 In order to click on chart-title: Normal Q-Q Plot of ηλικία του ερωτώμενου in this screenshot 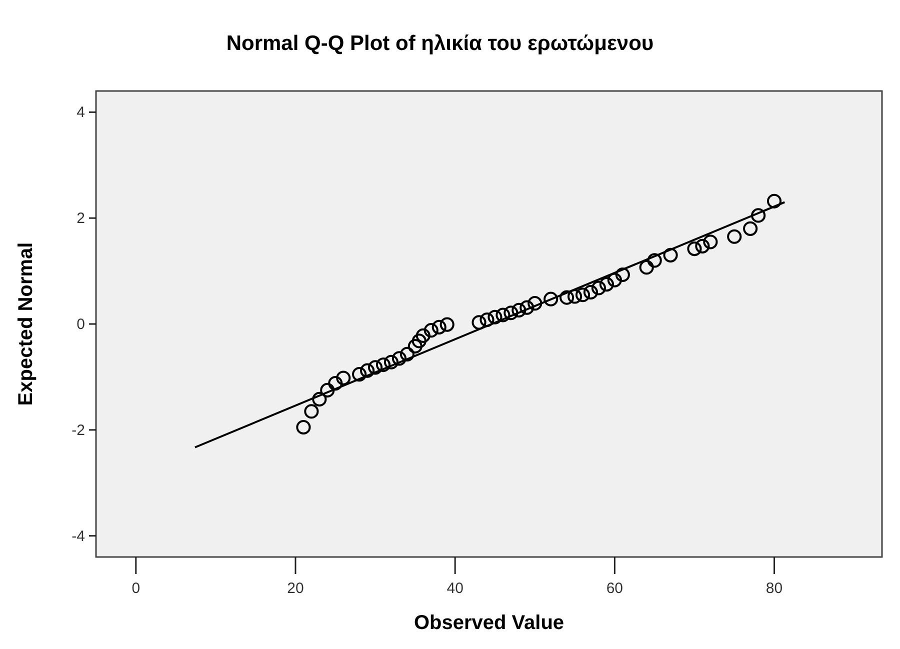, I will do `click(440, 43)`.